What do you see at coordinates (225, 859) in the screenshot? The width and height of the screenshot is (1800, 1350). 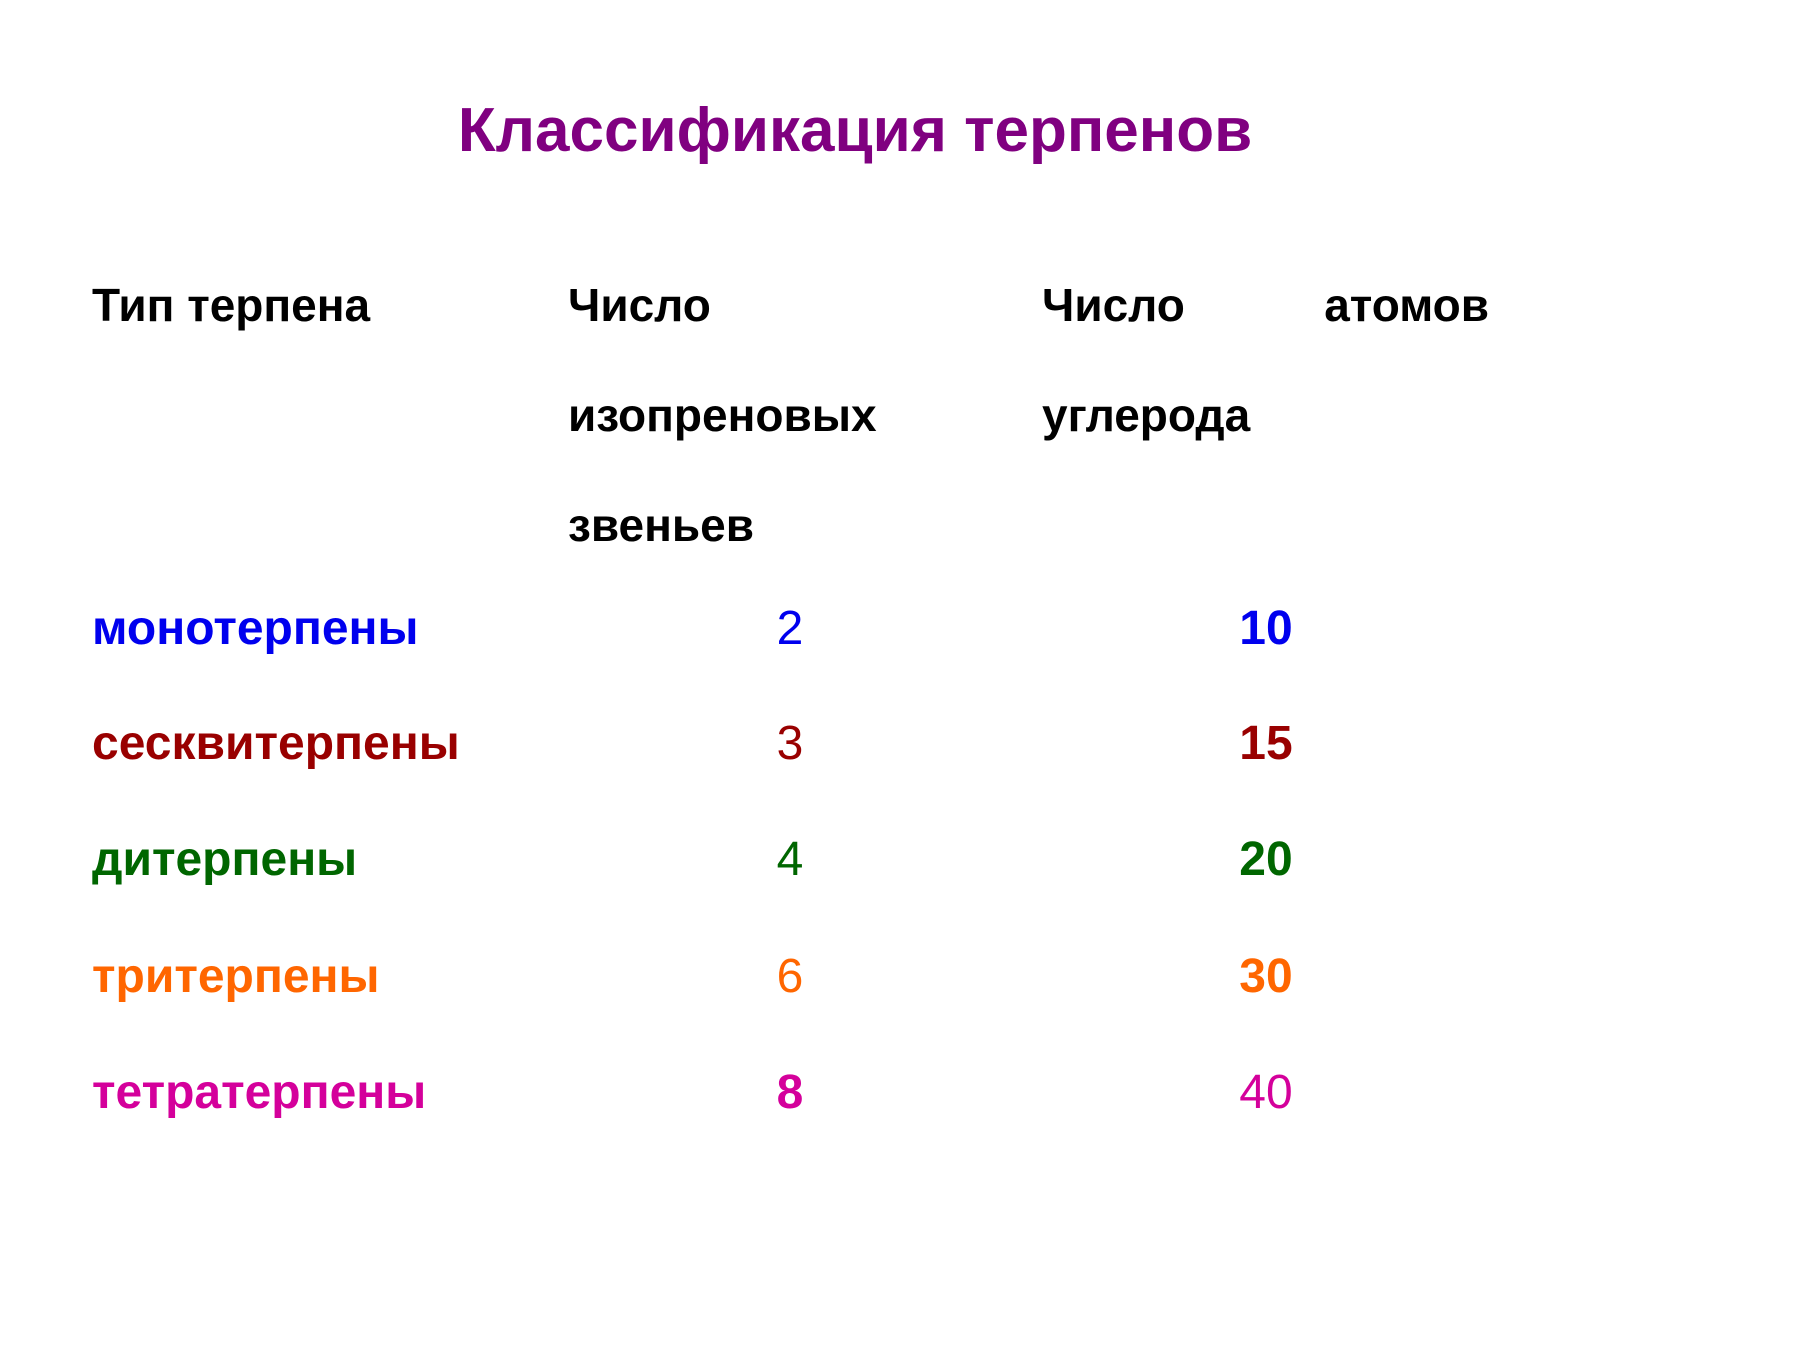 I see `terpene-type: дитерпены` at bounding box center [225, 859].